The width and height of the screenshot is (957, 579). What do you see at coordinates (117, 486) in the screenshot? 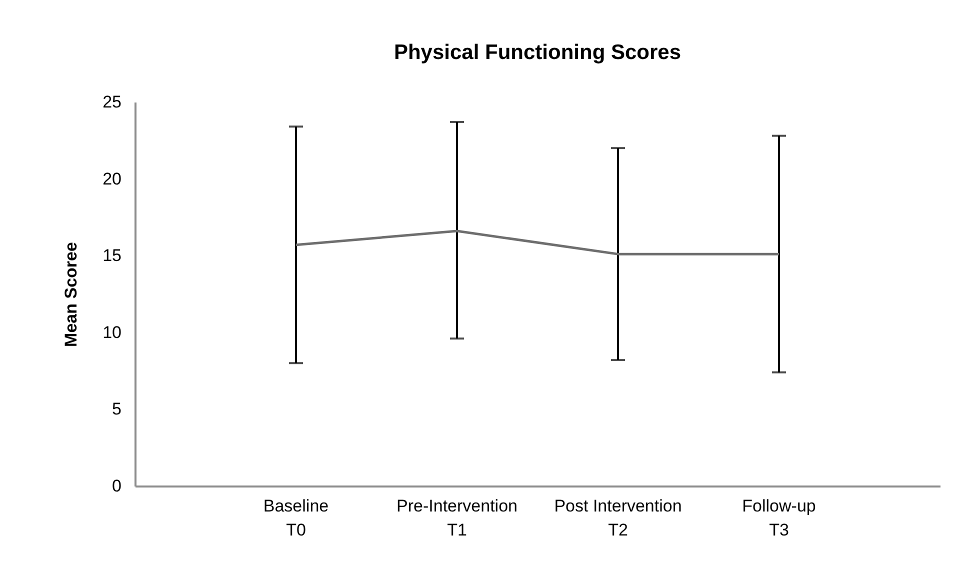
I see `y-tick-label: 0` at bounding box center [117, 486].